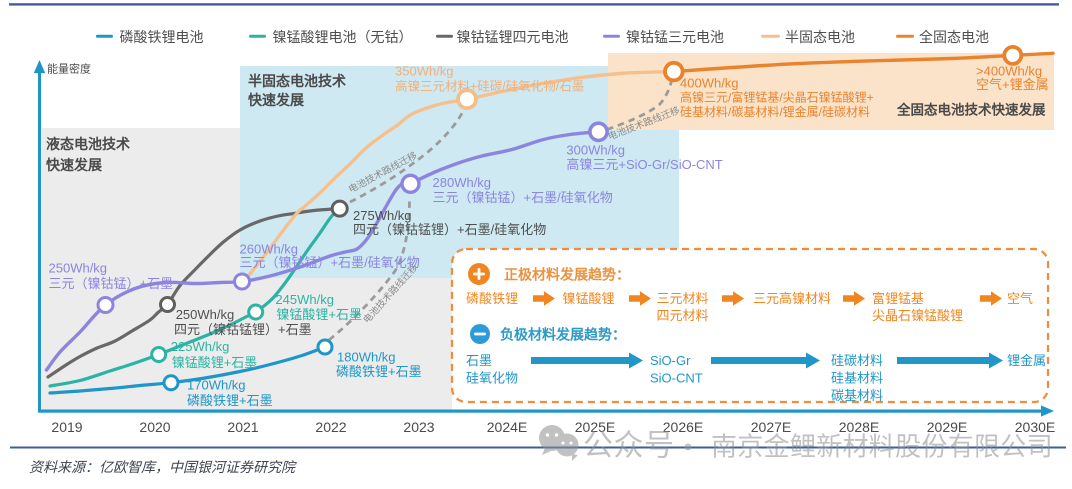 The height and width of the screenshot is (489, 1072). What do you see at coordinates (507, 427) in the screenshot?
I see `svg-text: 2024E` at bounding box center [507, 427].